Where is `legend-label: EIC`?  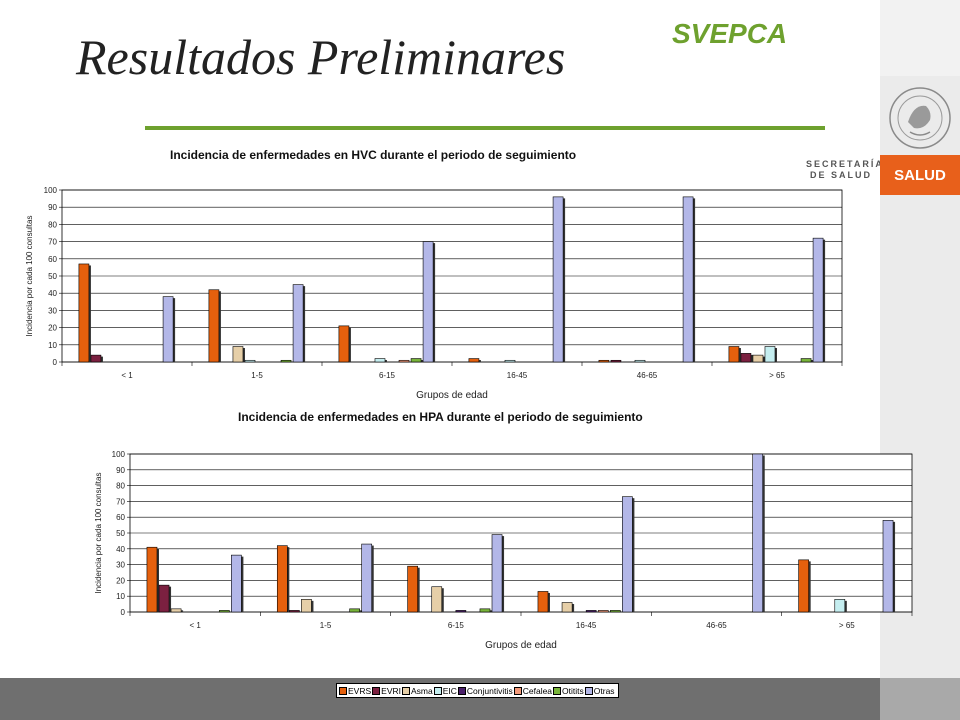 legend-label: EIC is located at coordinates (449, 690).